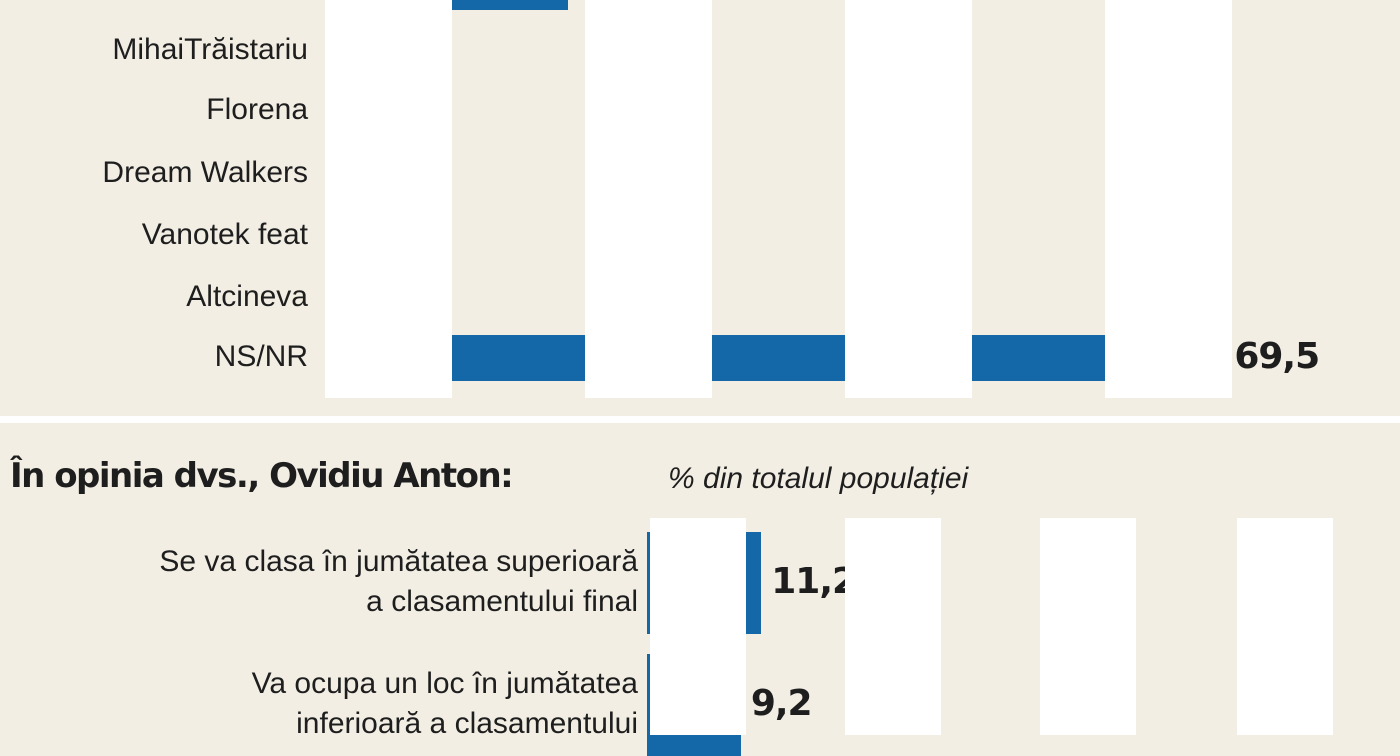 This screenshot has width=1400, height=756. I want to click on value-label: 11,2, so click(814, 581).